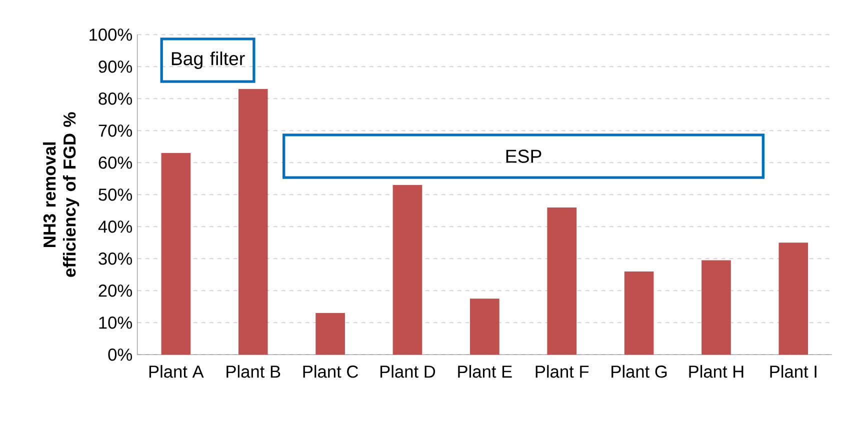 This screenshot has width=844, height=431. What do you see at coordinates (115, 130) in the screenshot?
I see `y-tick-label: 70%` at bounding box center [115, 130].